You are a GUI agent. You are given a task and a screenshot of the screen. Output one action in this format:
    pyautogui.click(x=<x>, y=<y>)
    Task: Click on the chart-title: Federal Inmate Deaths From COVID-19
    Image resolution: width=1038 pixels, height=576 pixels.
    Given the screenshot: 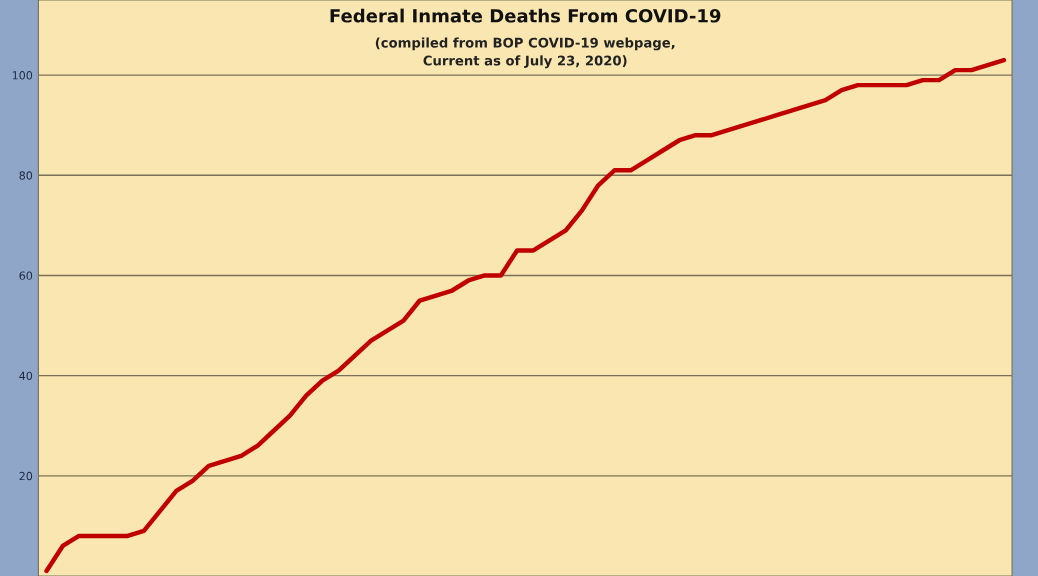 What is the action you would take?
    pyautogui.click(x=525, y=15)
    